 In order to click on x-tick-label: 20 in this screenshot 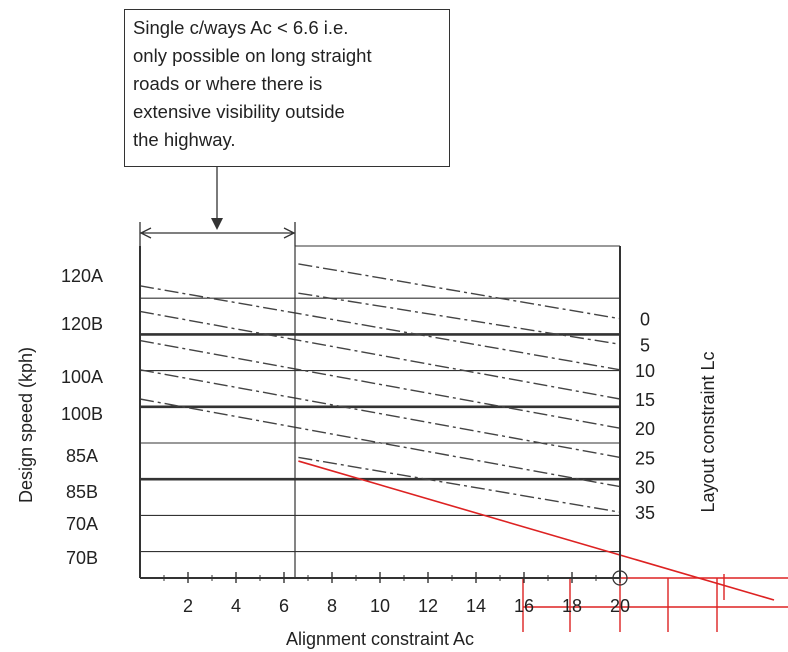, I will do `click(620, 606)`.